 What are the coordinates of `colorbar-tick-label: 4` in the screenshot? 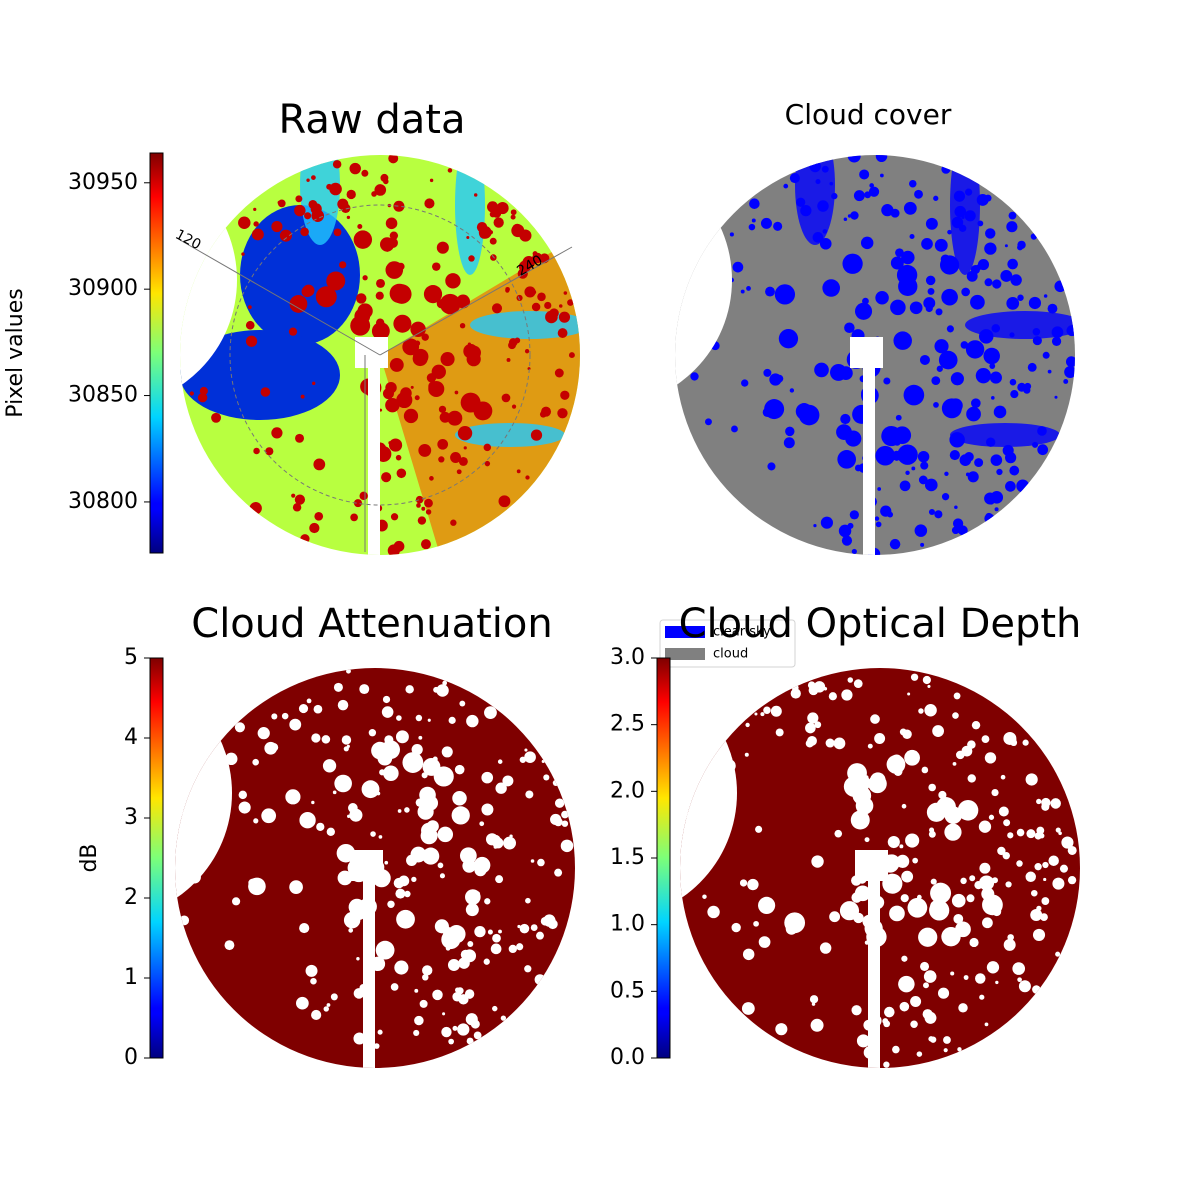 It's located at (131, 737).